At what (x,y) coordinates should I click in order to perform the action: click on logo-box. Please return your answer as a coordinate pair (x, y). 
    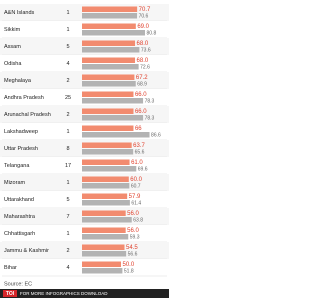
    Looking at the image, I should click on (10, 293).